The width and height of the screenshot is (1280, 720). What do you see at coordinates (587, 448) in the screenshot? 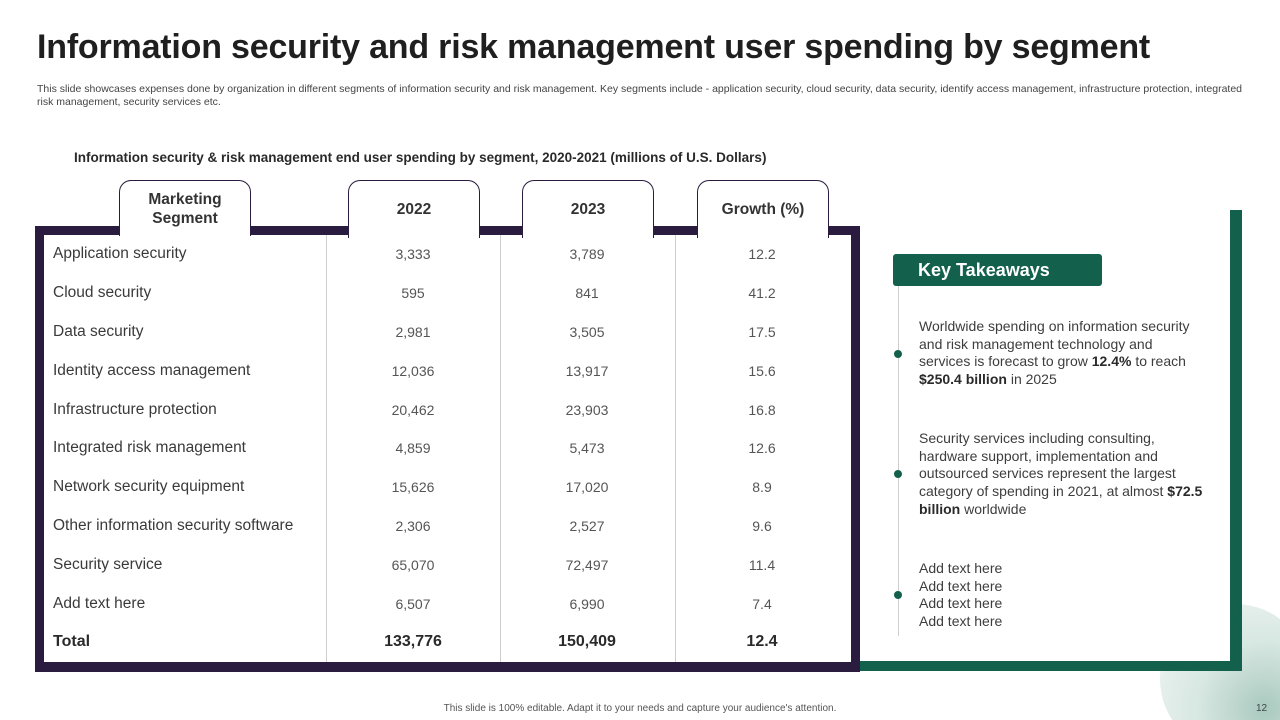
I see `value-2023: 5,473` at bounding box center [587, 448].